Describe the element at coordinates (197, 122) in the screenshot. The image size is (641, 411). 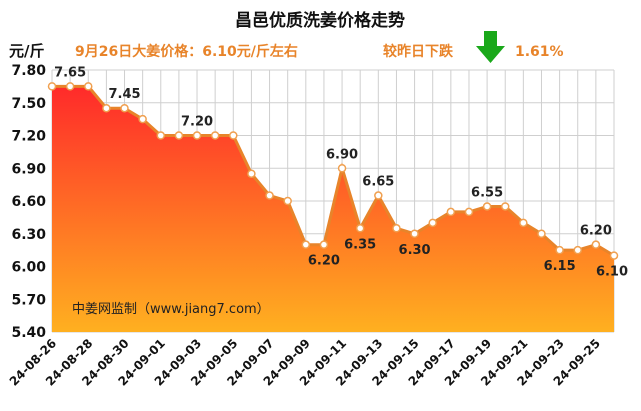
I see `data-label: 7.20` at that location.